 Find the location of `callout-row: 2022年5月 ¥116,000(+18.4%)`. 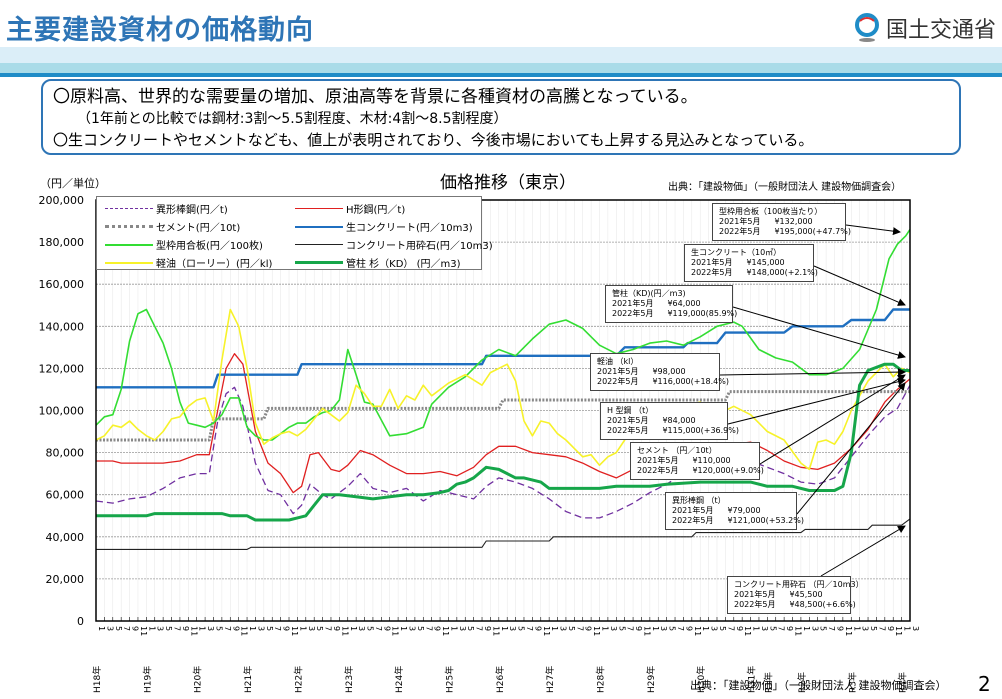

callout-row: 2022年5月 ¥116,000(+18.4%) is located at coordinates (663, 382).